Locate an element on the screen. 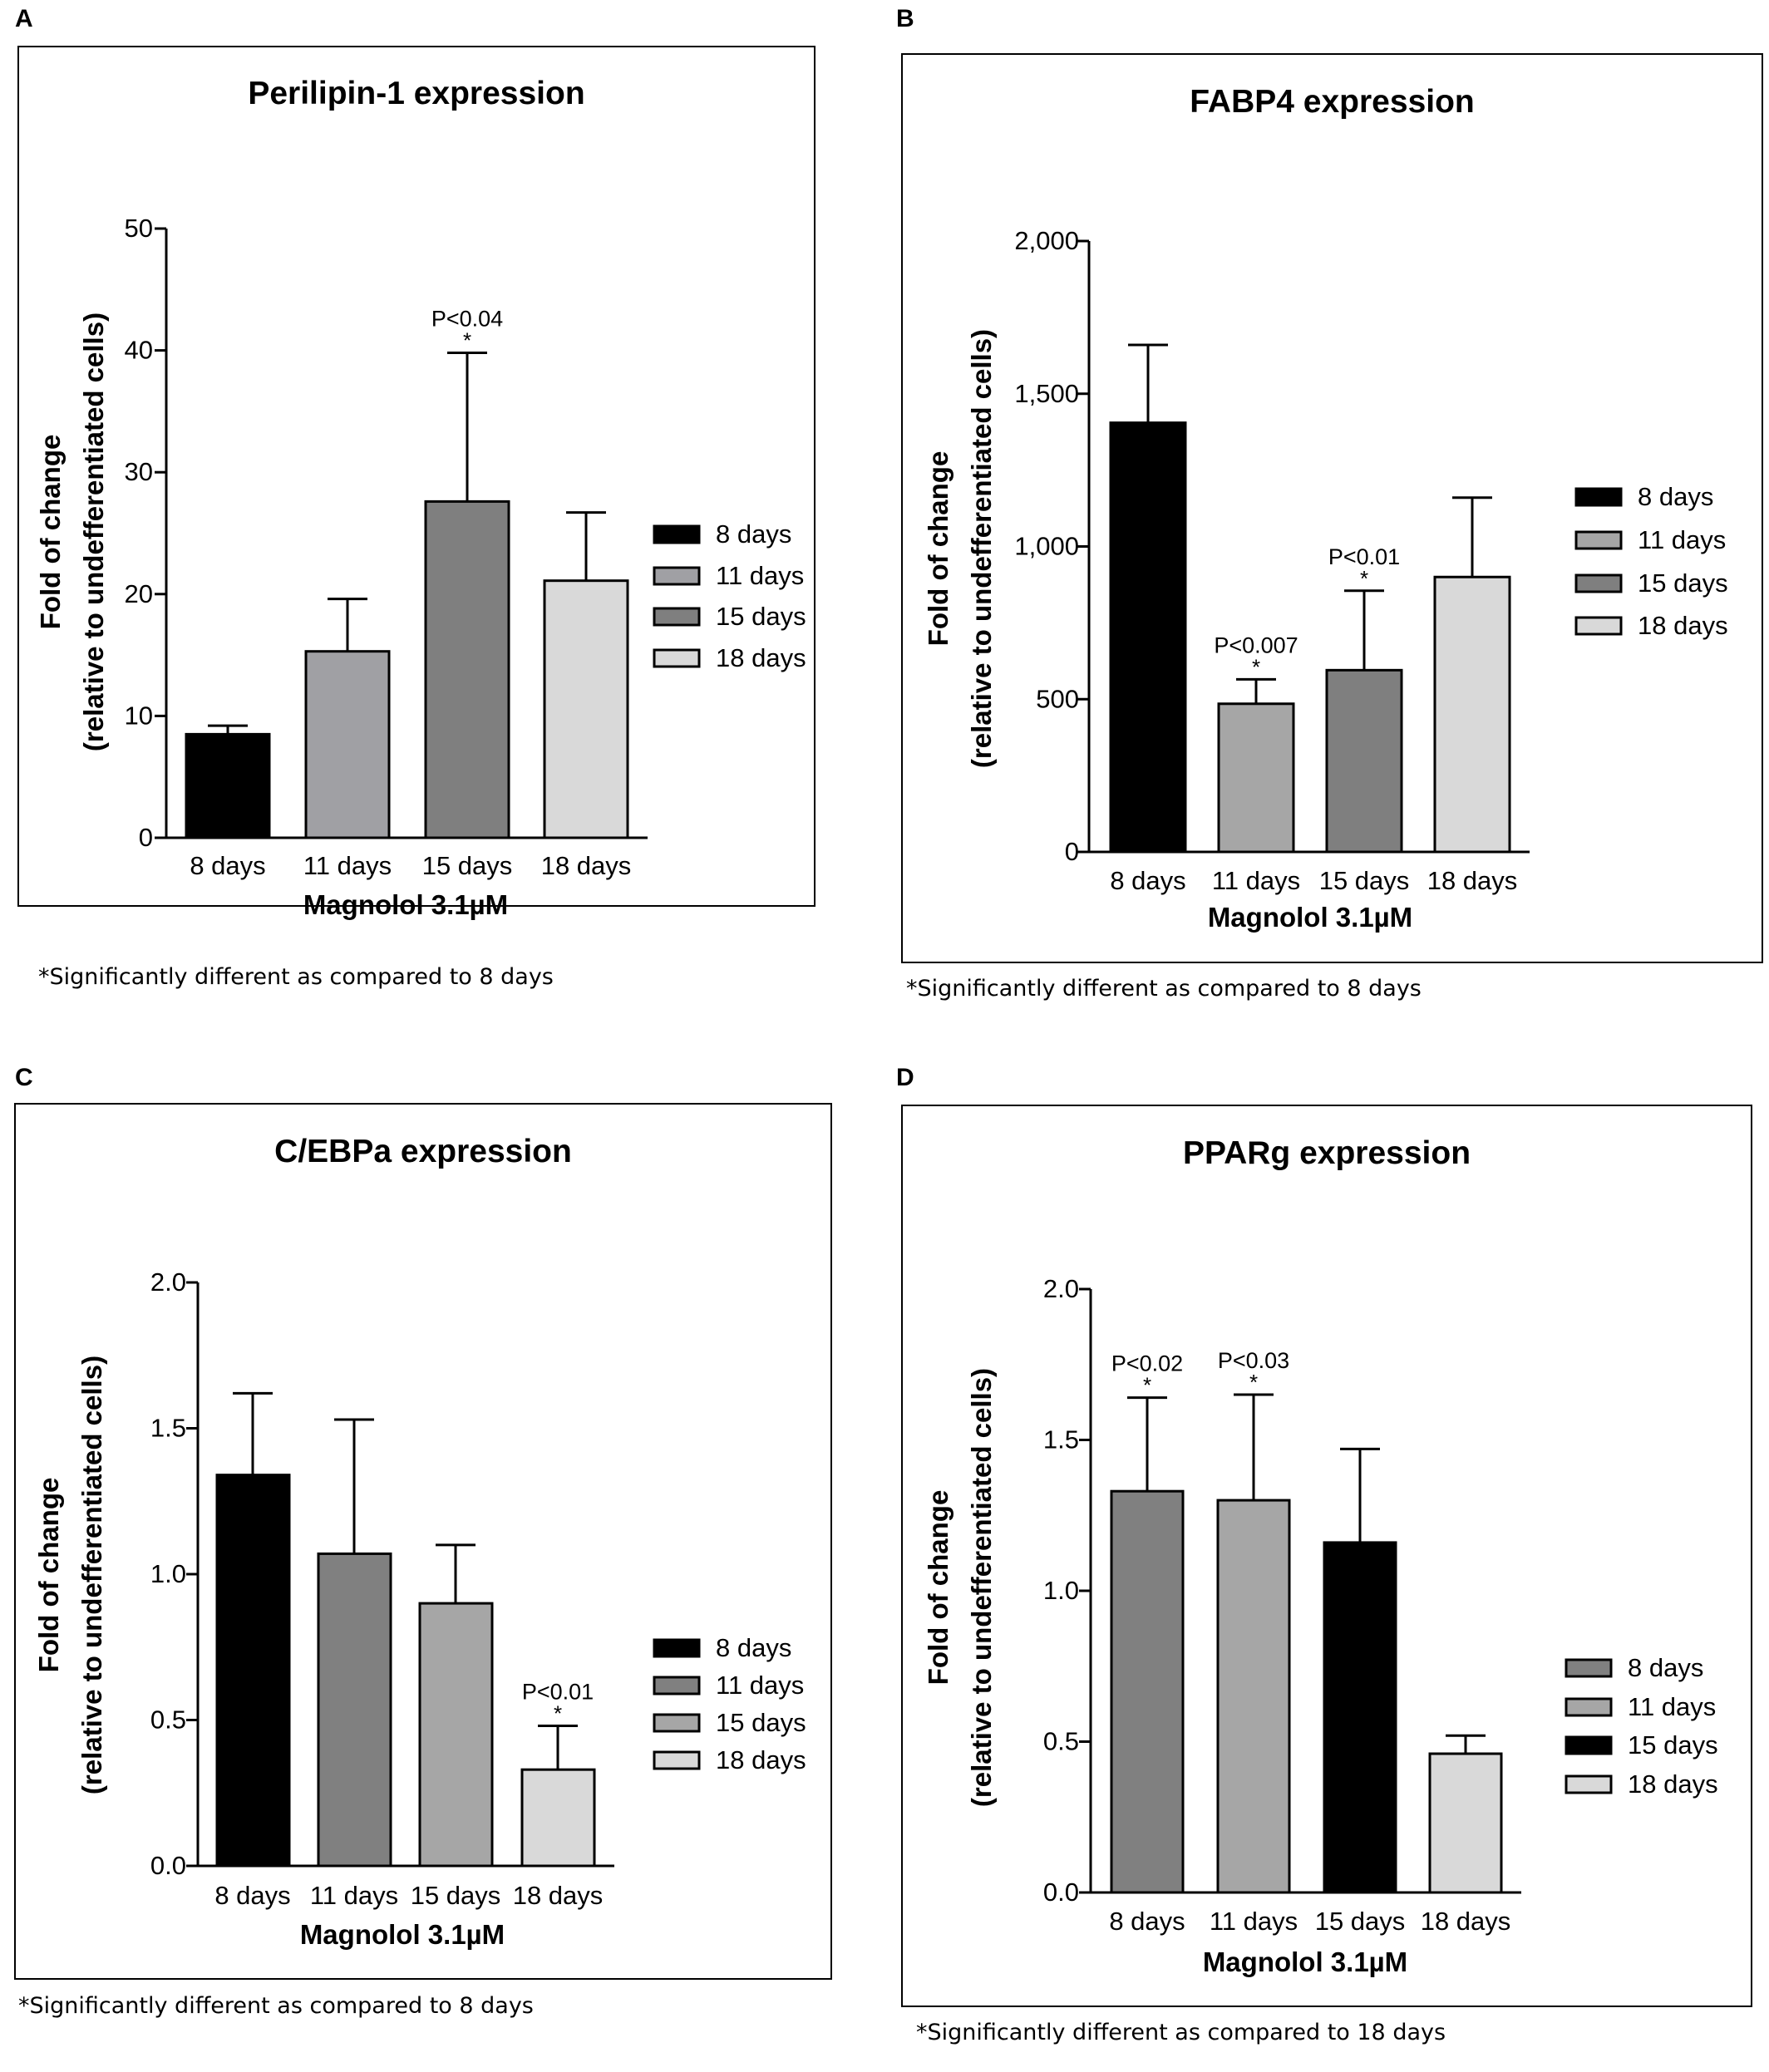  panel-letter-a: A is located at coordinates (24, 18).